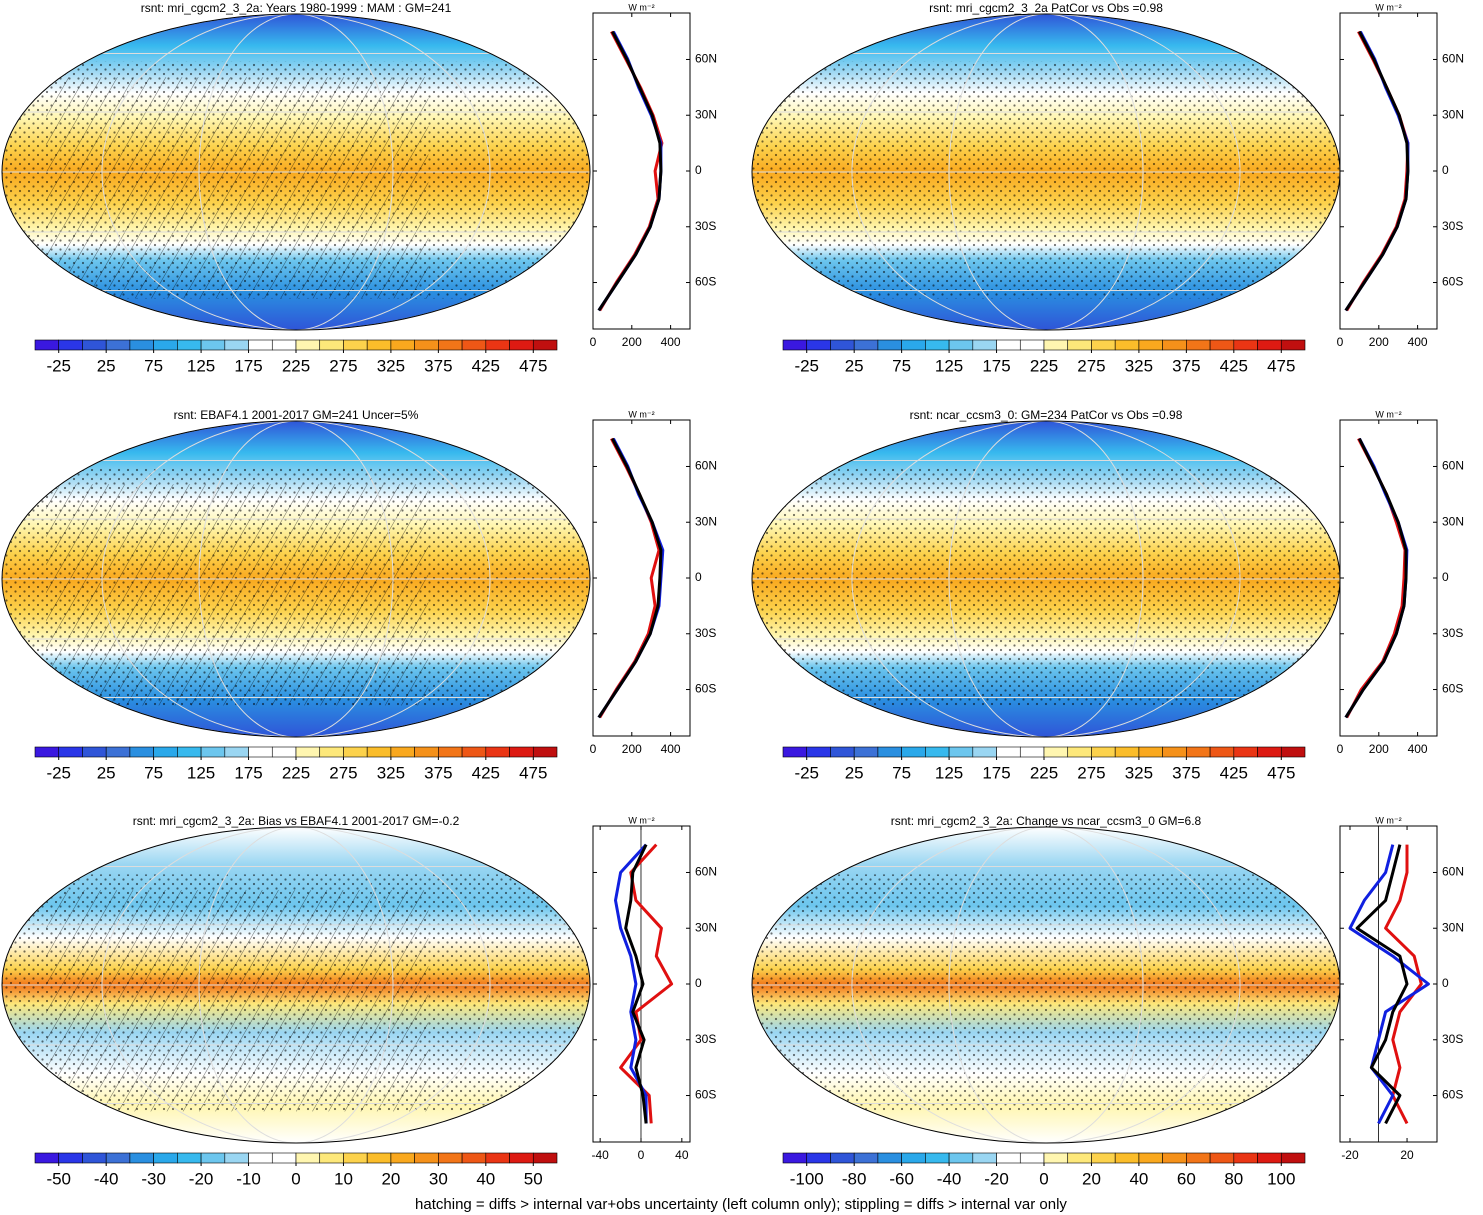 The width and height of the screenshot is (1483, 1215). What do you see at coordinates (390, 1178) in the screenshot?
I see `colorbar-label: 20` at bounding box center [390, 1178].